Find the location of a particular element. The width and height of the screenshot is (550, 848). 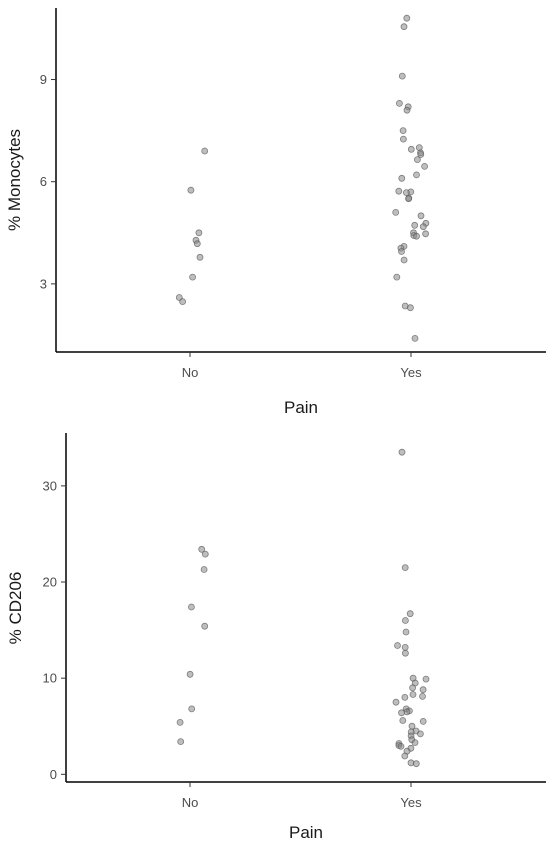

y-ticks: 0 10 20 30 is located at coordinates (54, 630).